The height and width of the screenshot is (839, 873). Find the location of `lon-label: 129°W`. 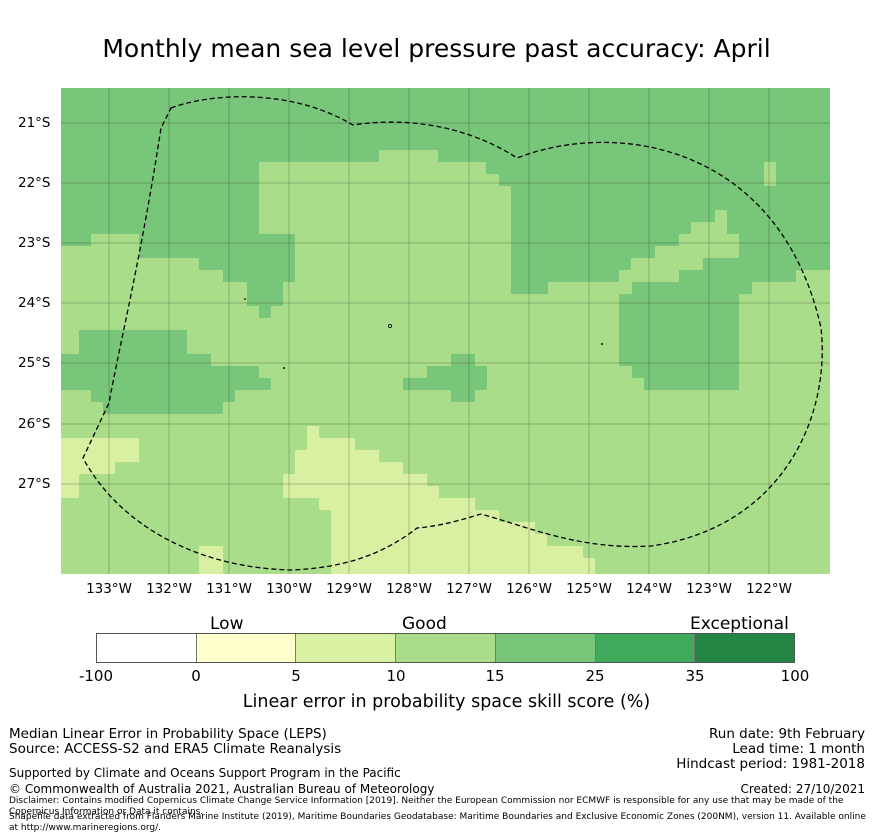

lon-label: 129°W is located at coordinates (349, 589).